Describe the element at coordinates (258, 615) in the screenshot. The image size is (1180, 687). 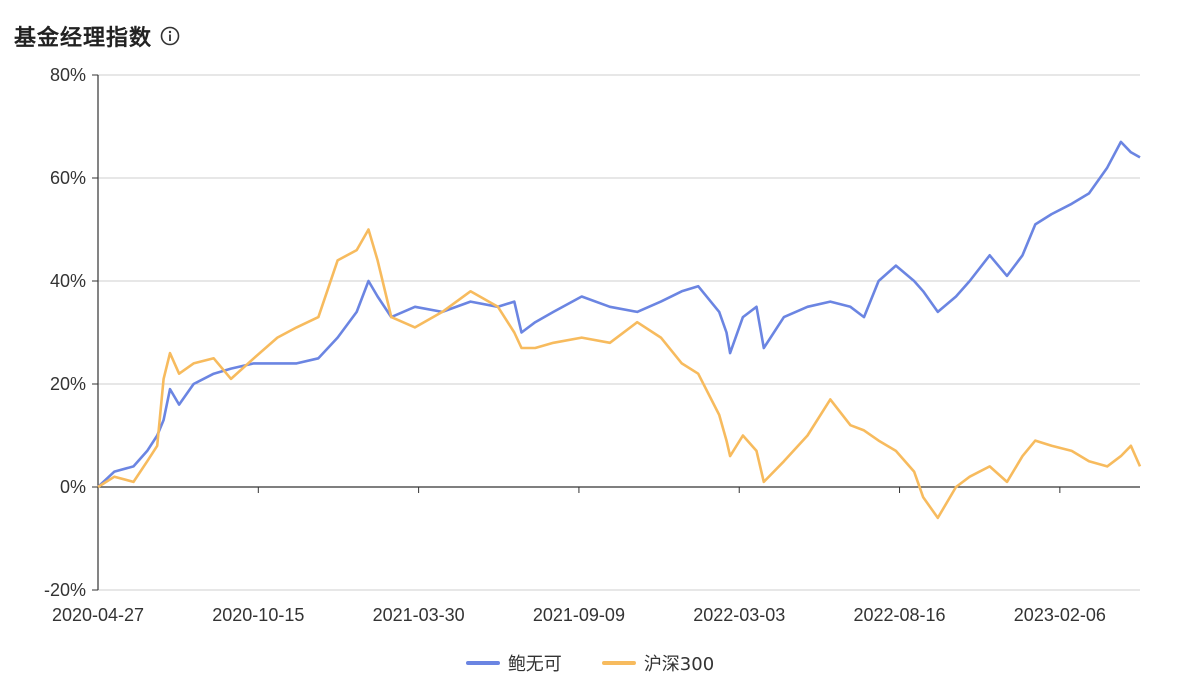
I see `x-tick-label: 2020-10-15` at that location.